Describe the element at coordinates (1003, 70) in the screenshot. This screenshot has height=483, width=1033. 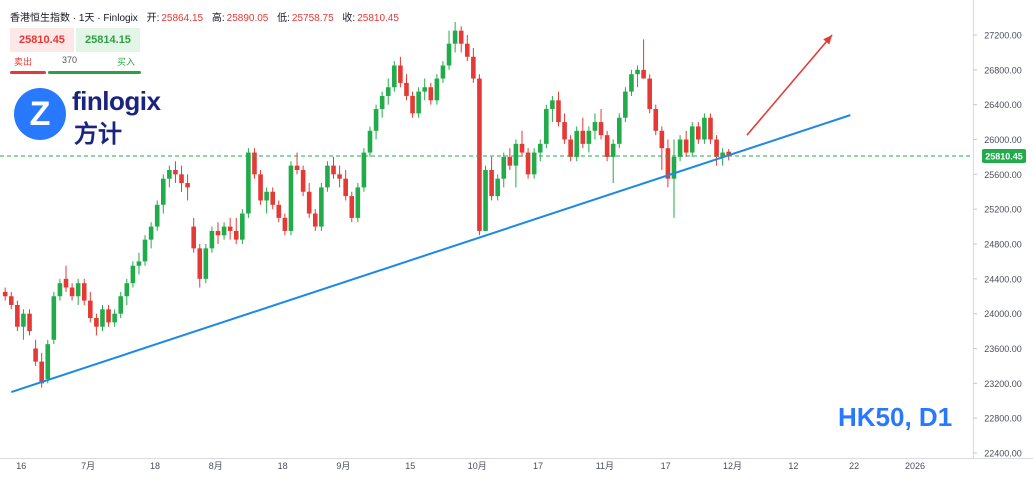
I see `y-tick-label: 26800.00` at that location.